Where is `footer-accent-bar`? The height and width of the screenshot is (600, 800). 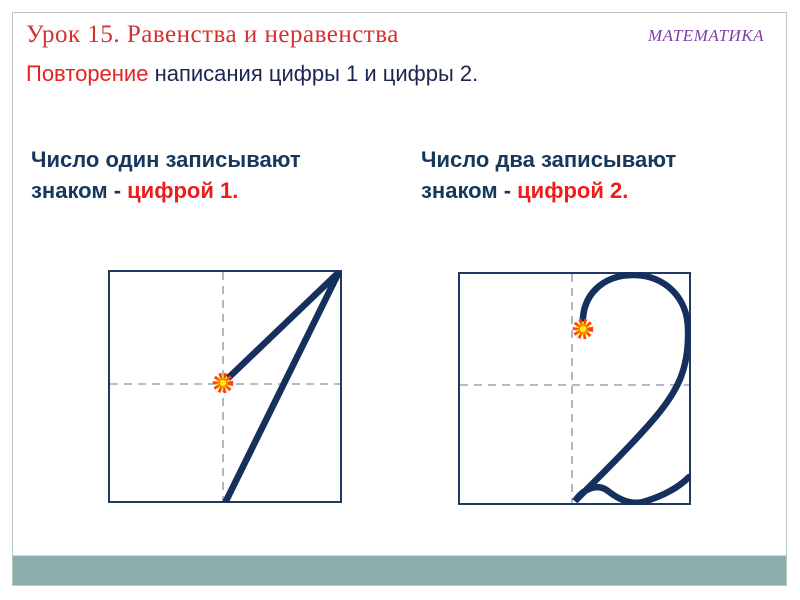
footer-accent-bar is located at coordinates (399, 570).